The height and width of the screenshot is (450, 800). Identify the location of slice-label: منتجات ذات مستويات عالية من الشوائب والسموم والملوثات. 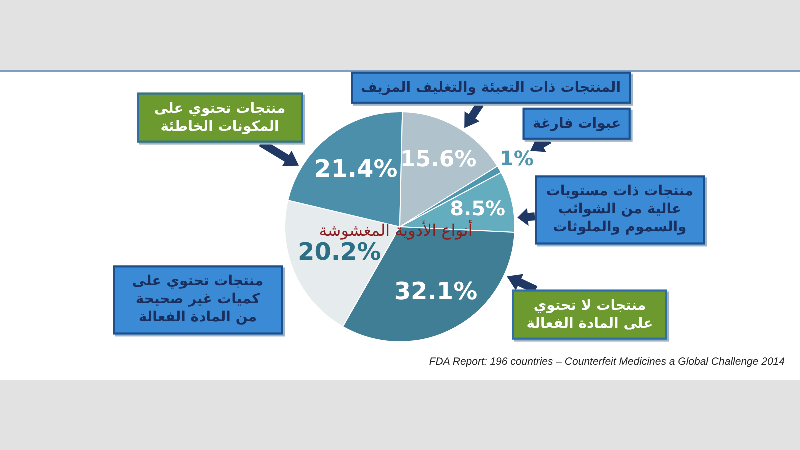
(620, 210).